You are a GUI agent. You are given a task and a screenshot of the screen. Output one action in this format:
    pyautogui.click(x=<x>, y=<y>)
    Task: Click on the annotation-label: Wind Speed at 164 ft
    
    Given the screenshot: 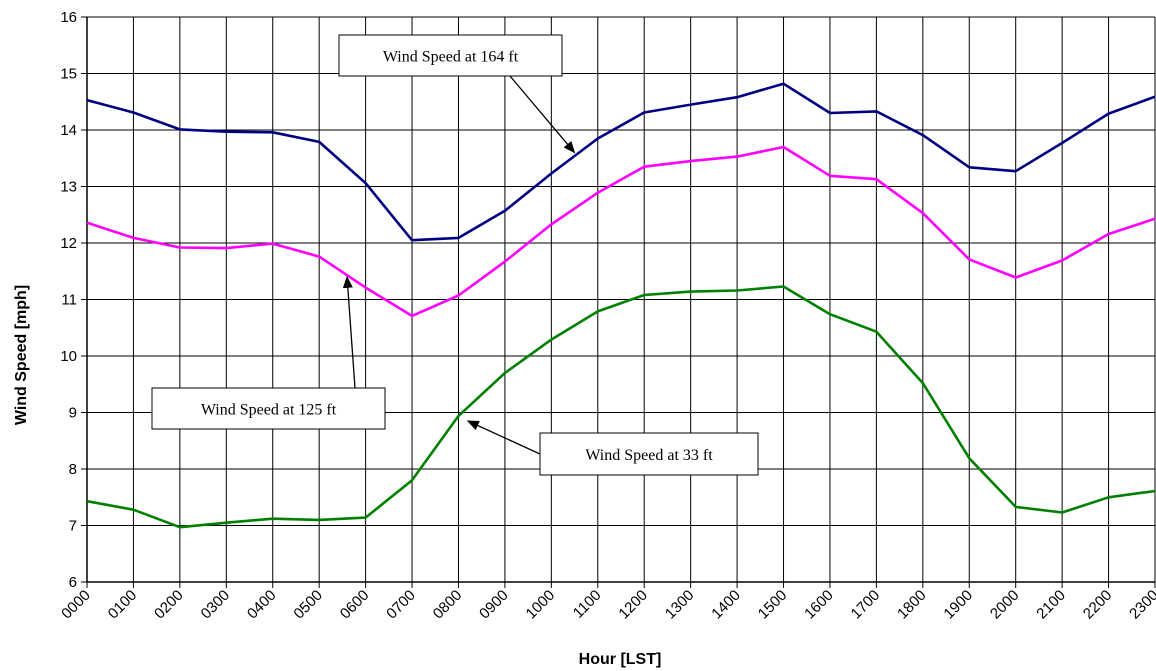 What is the action you would take?
    pyautogui.click(x=451, y=57)
    